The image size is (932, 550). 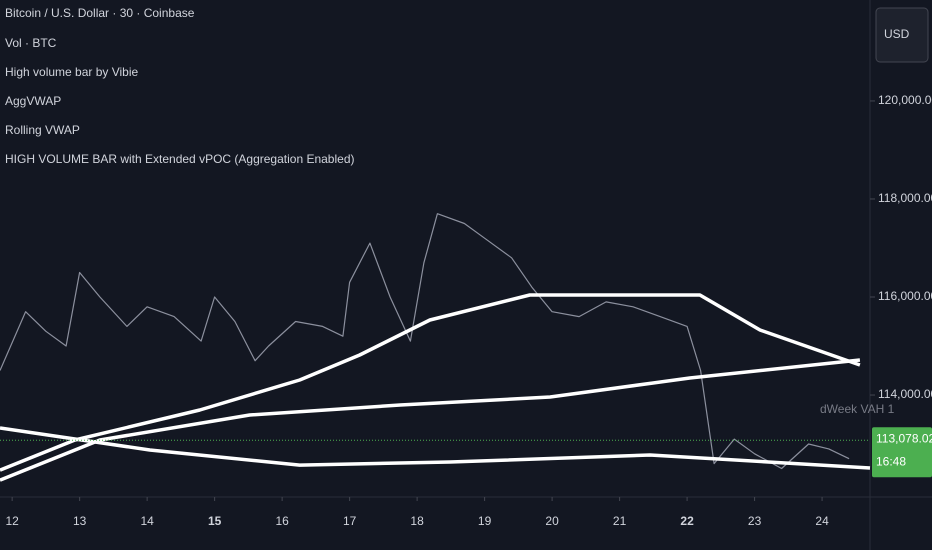 I want to click on x-tick-label: 17, so click(x=350, y=521).